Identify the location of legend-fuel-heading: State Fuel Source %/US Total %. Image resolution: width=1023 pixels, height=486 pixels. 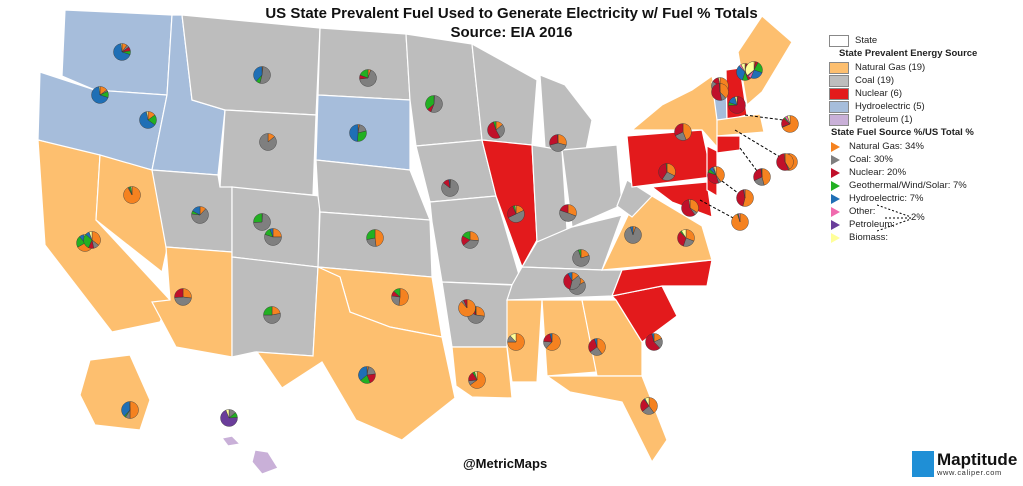
(902, 132).